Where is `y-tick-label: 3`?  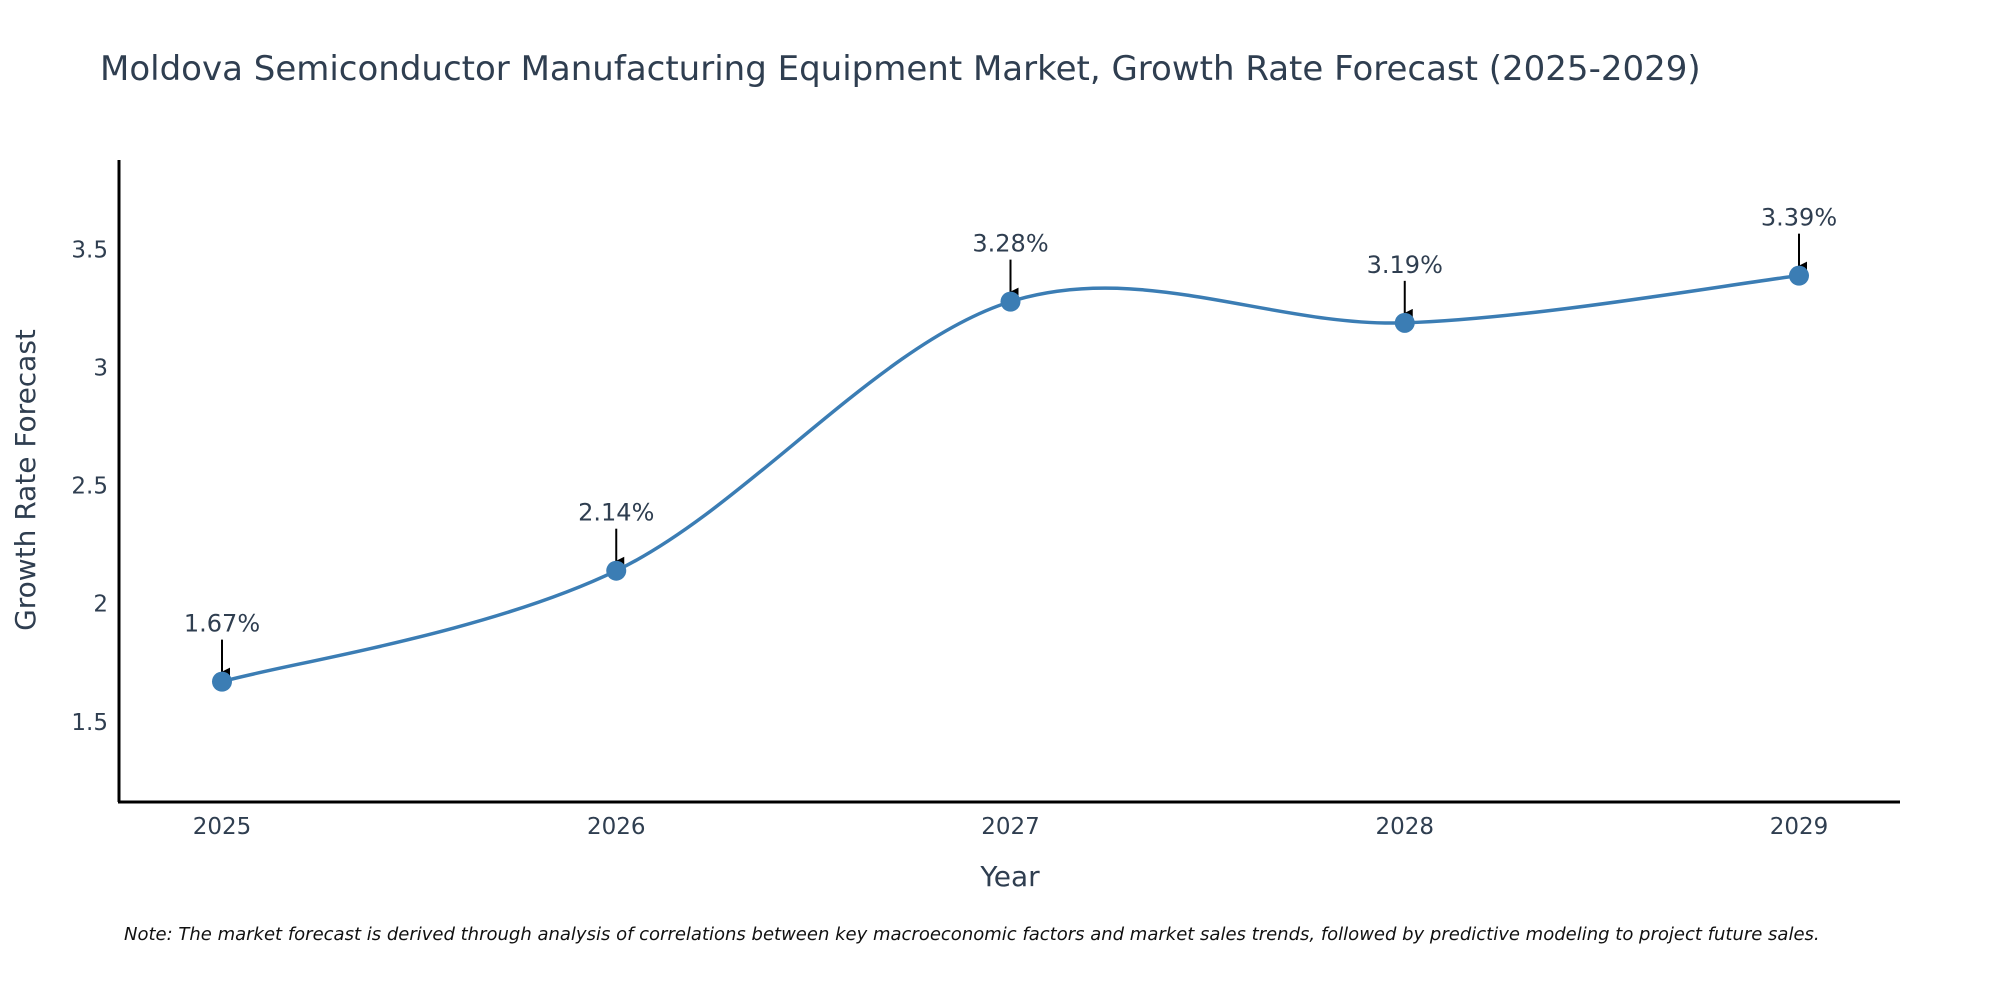
y-tick-label: 3 is located at coordinates (100, 369).